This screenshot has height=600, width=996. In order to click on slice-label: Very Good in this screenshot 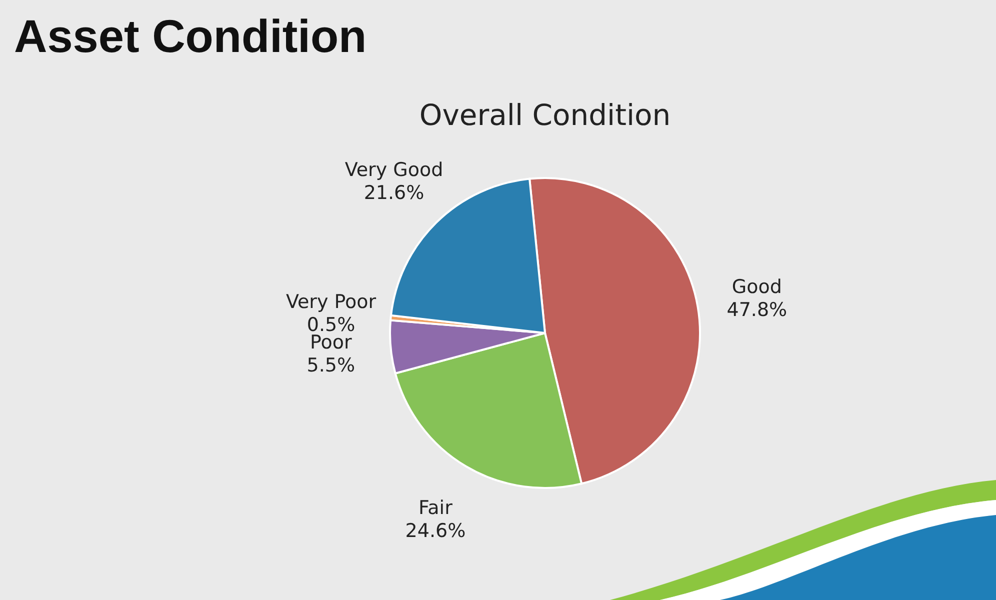, I will do `click(394, 170)`.